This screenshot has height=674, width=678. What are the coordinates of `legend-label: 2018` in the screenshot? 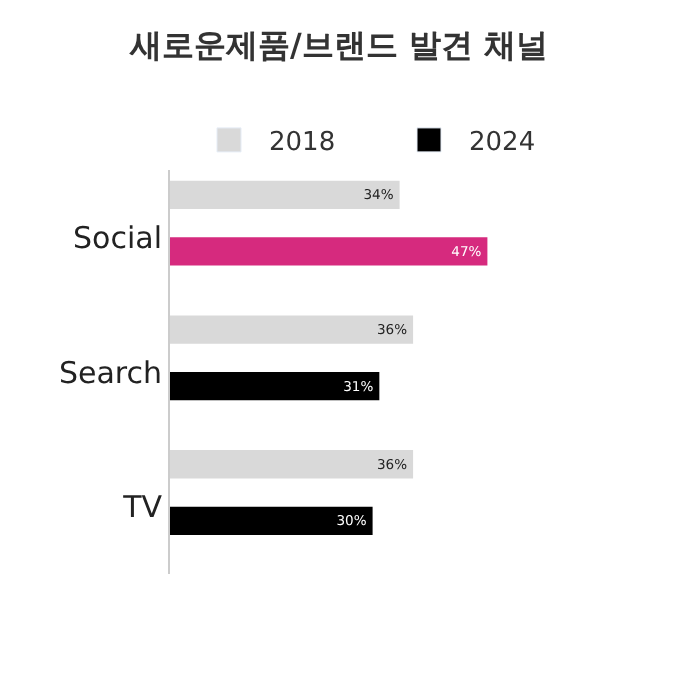 It's located at (302, 143).